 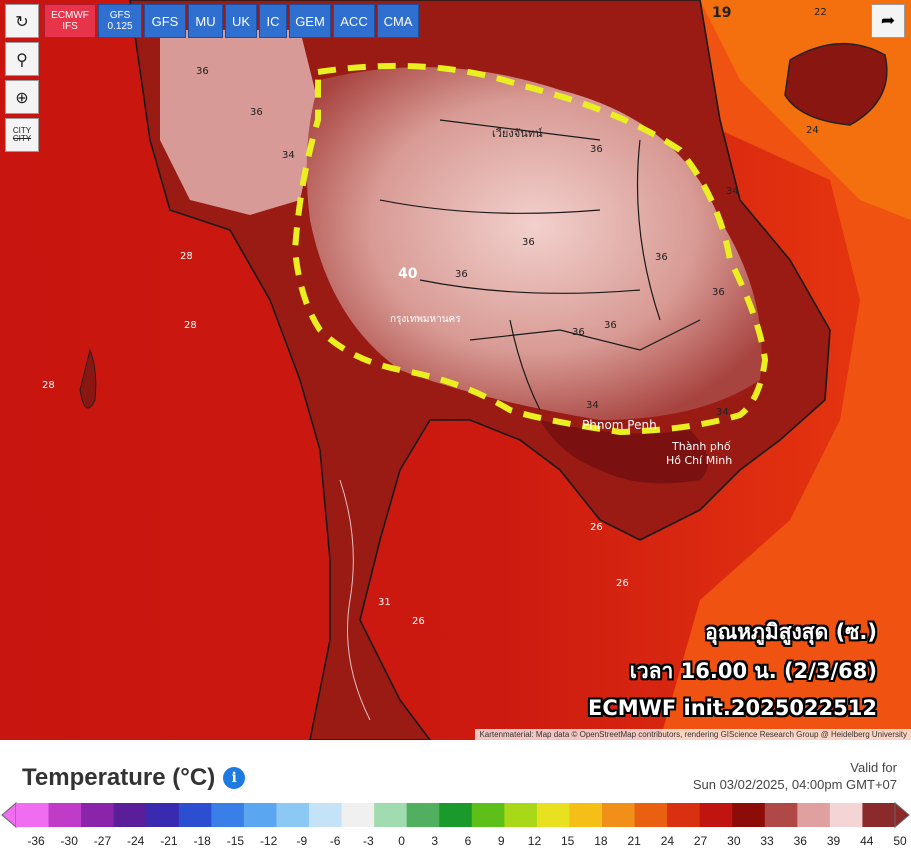 I want to click on caption-title: อุณหภูมิสูงสุด (ซ.), so click(x=791, y=632).